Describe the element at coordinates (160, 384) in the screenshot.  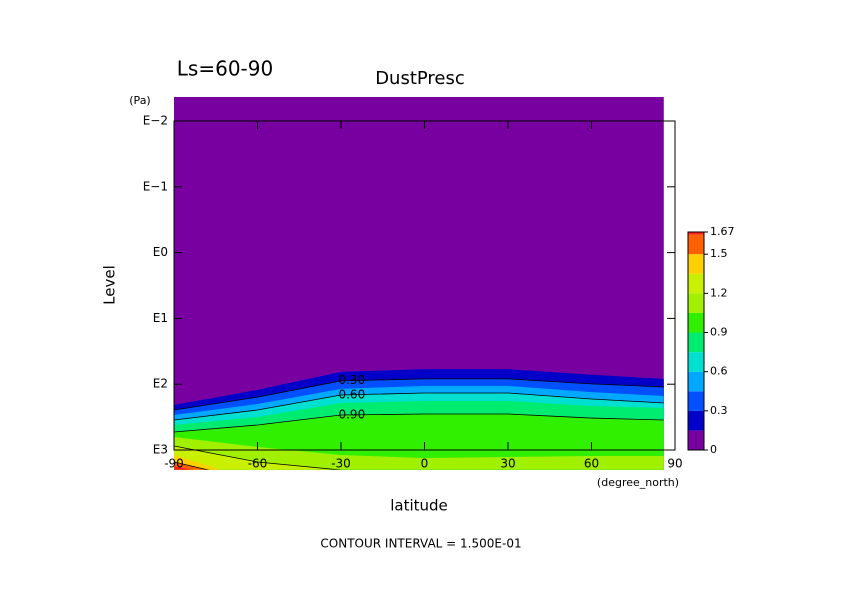
I see `y-tick-label: E2` at that location.